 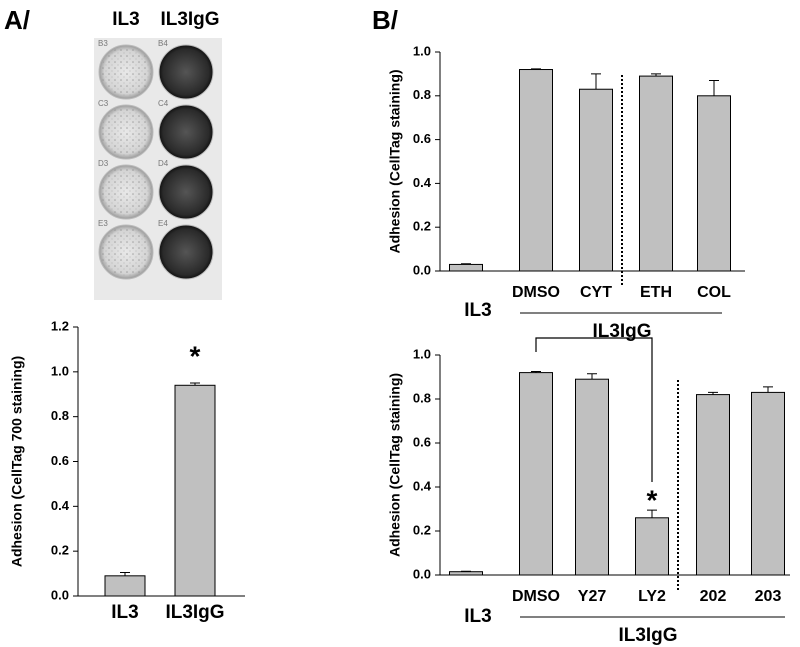 I want to click on well-label: C3, so click(x=103, y=103).